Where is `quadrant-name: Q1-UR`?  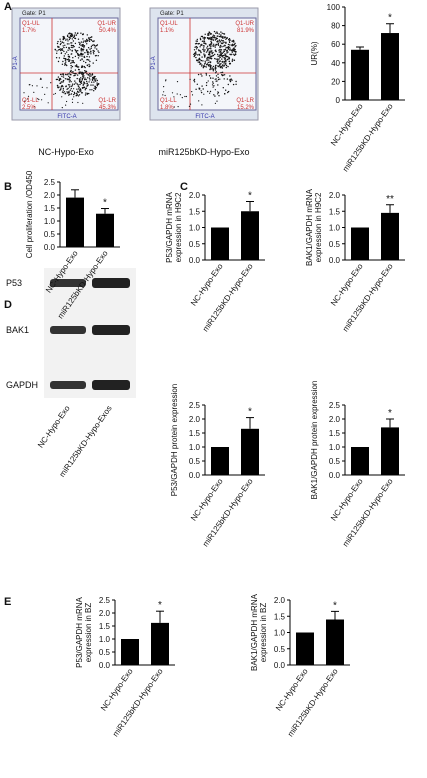
quadrant-name: Q1-UR is located at coordinates (244, 24).